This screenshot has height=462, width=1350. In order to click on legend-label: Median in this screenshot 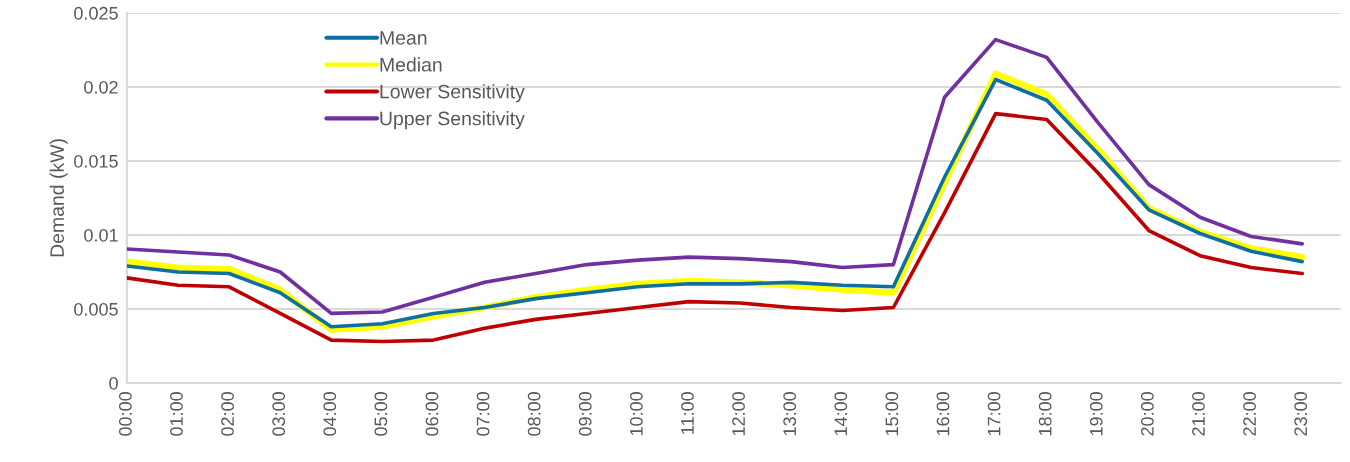, I will do `click(411, 64)`.